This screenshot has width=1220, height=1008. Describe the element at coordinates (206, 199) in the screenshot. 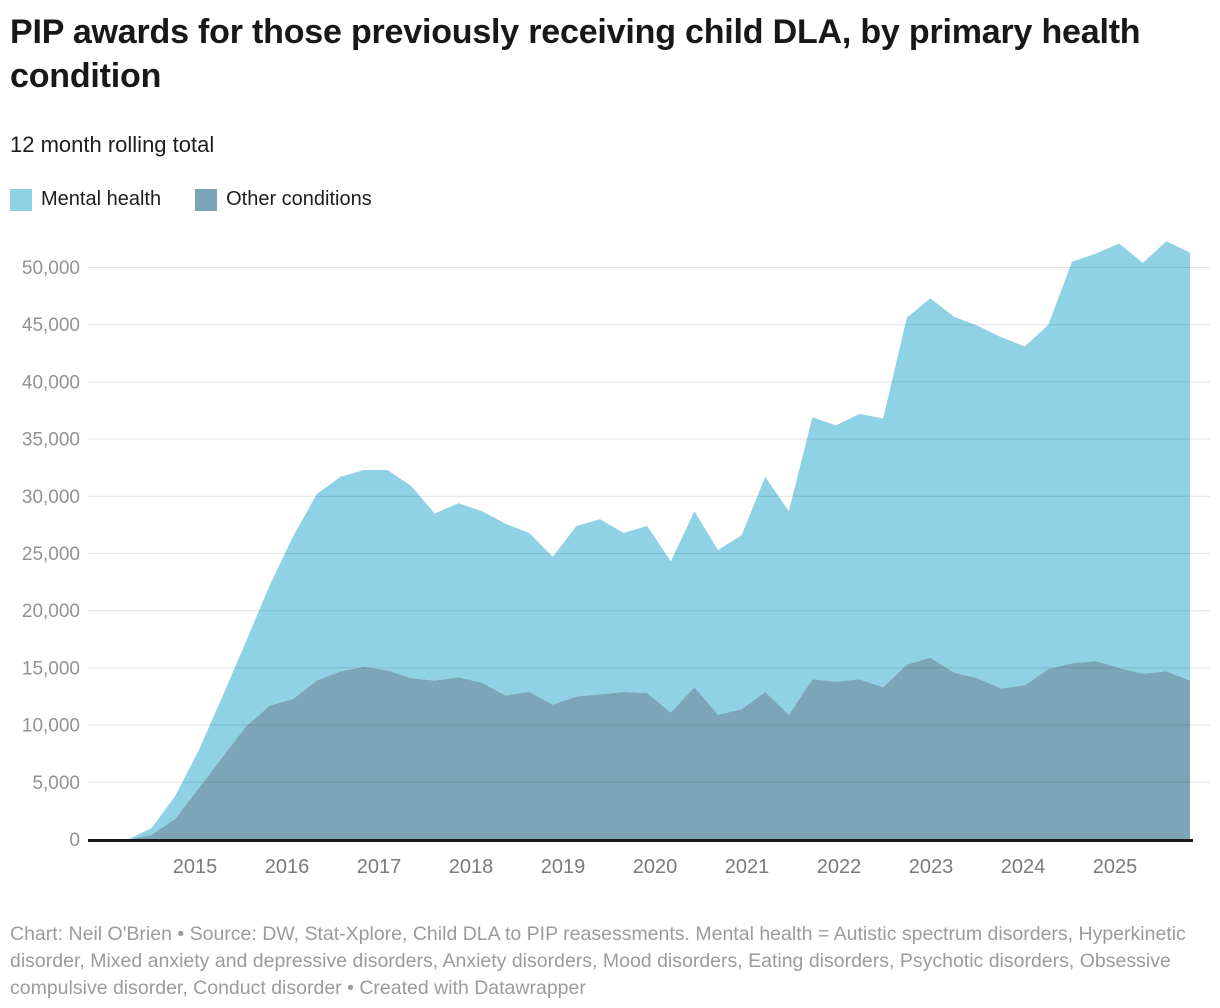

I see `legend-swatch-other-conditions` at that location.